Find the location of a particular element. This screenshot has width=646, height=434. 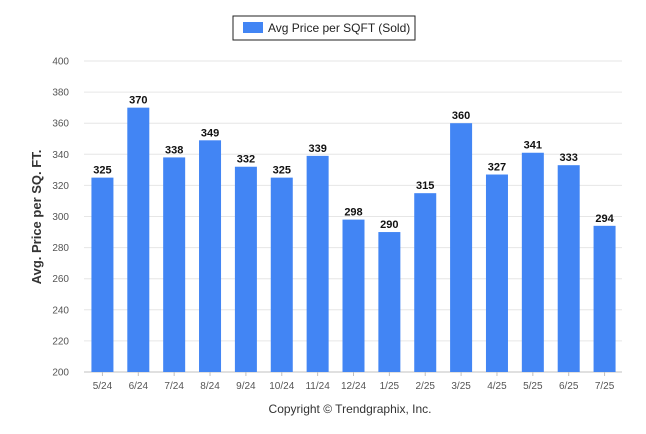

data-label: 327 is located at coordinates (497, 168).